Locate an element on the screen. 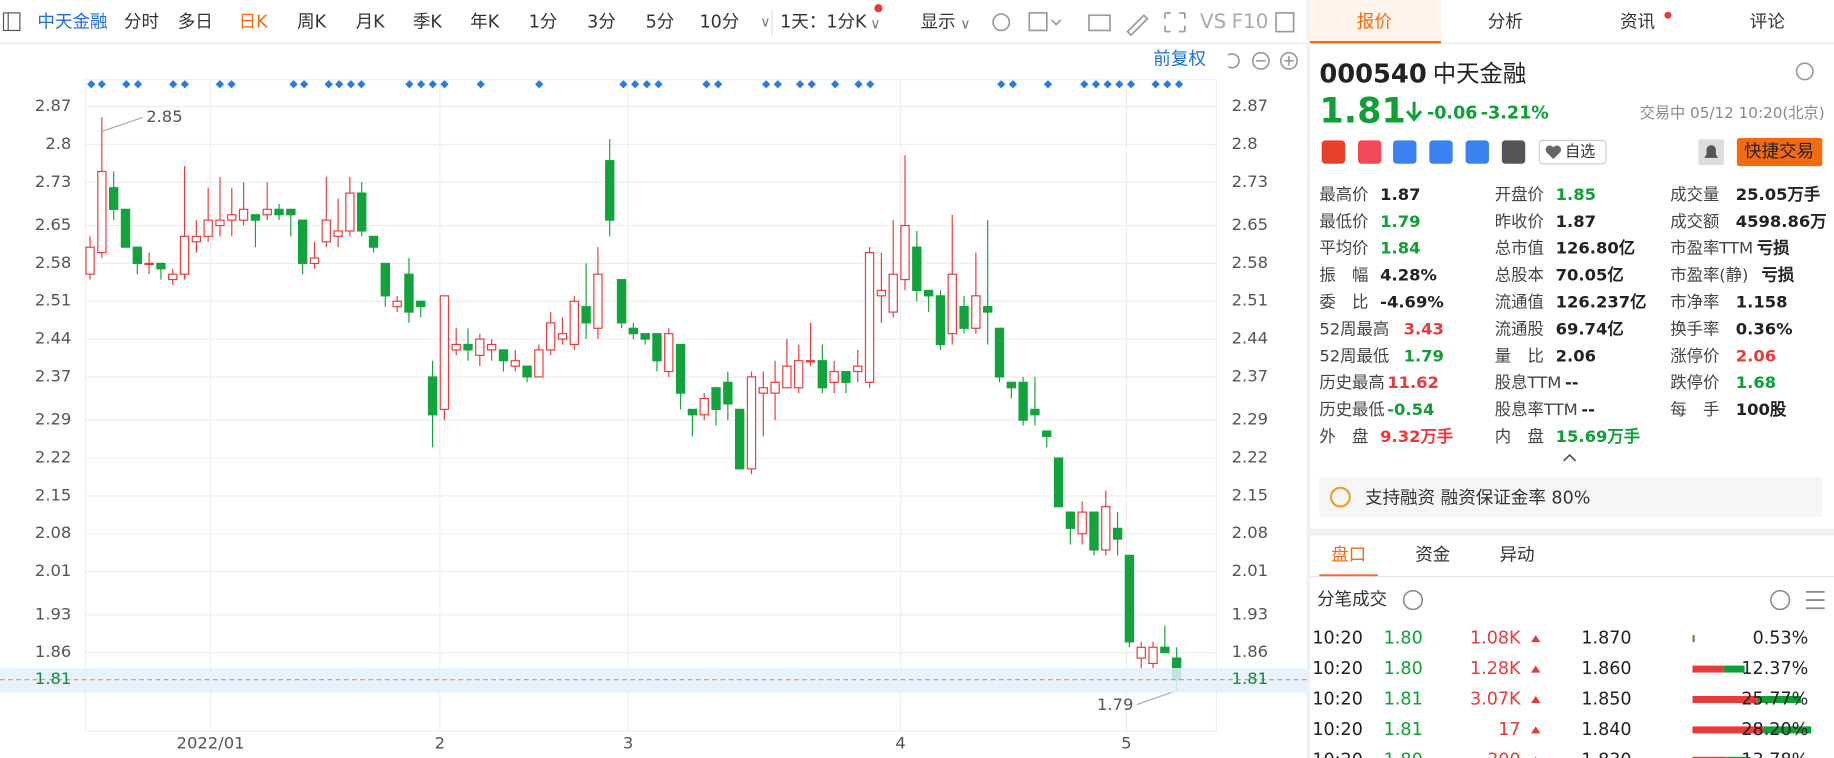 The width and height of the screenshot is (1834, 758). panel-tab: 报价 is located at coordinates (1374, 22).